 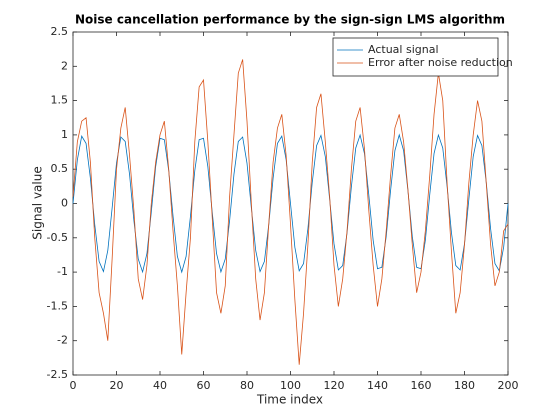 I want to click on legend-label: Actual signal, so click(x=403, y=49).